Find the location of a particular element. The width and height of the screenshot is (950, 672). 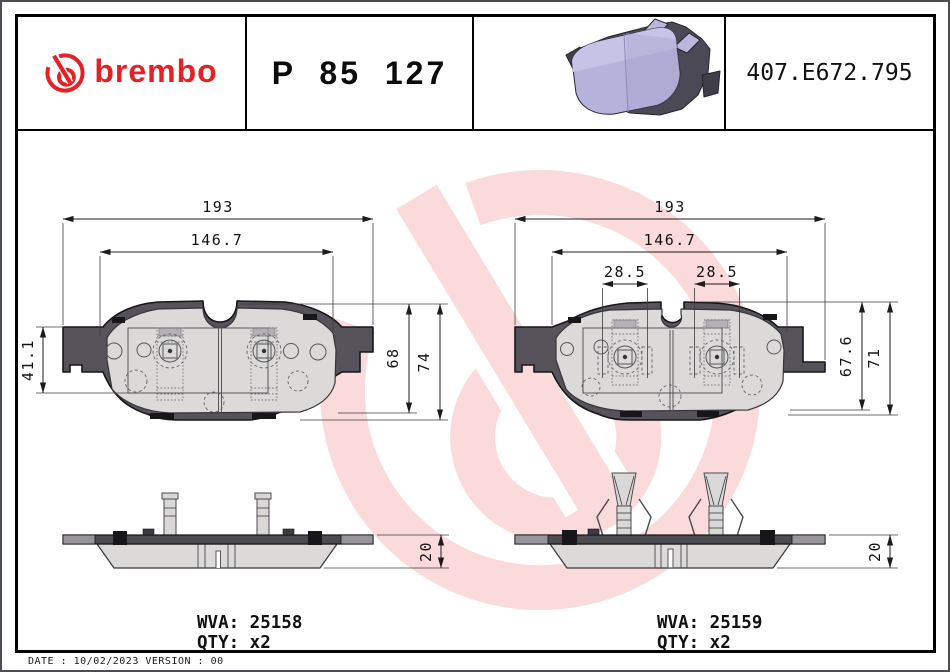

dim-friction-height-left: 68 is located at coordinates (393, 357).